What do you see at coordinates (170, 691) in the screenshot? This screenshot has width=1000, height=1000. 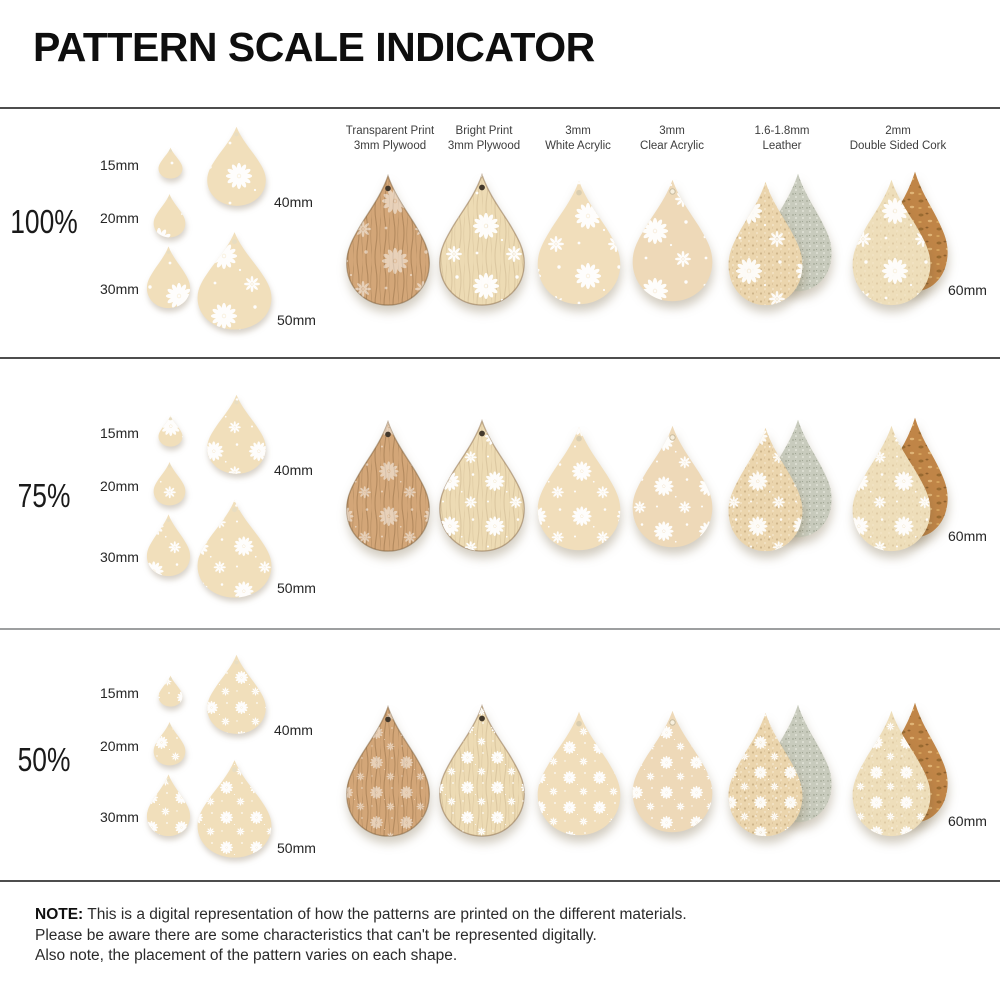 I see `reference-drop-15mm-50pct` at bounding box center [170, 691].